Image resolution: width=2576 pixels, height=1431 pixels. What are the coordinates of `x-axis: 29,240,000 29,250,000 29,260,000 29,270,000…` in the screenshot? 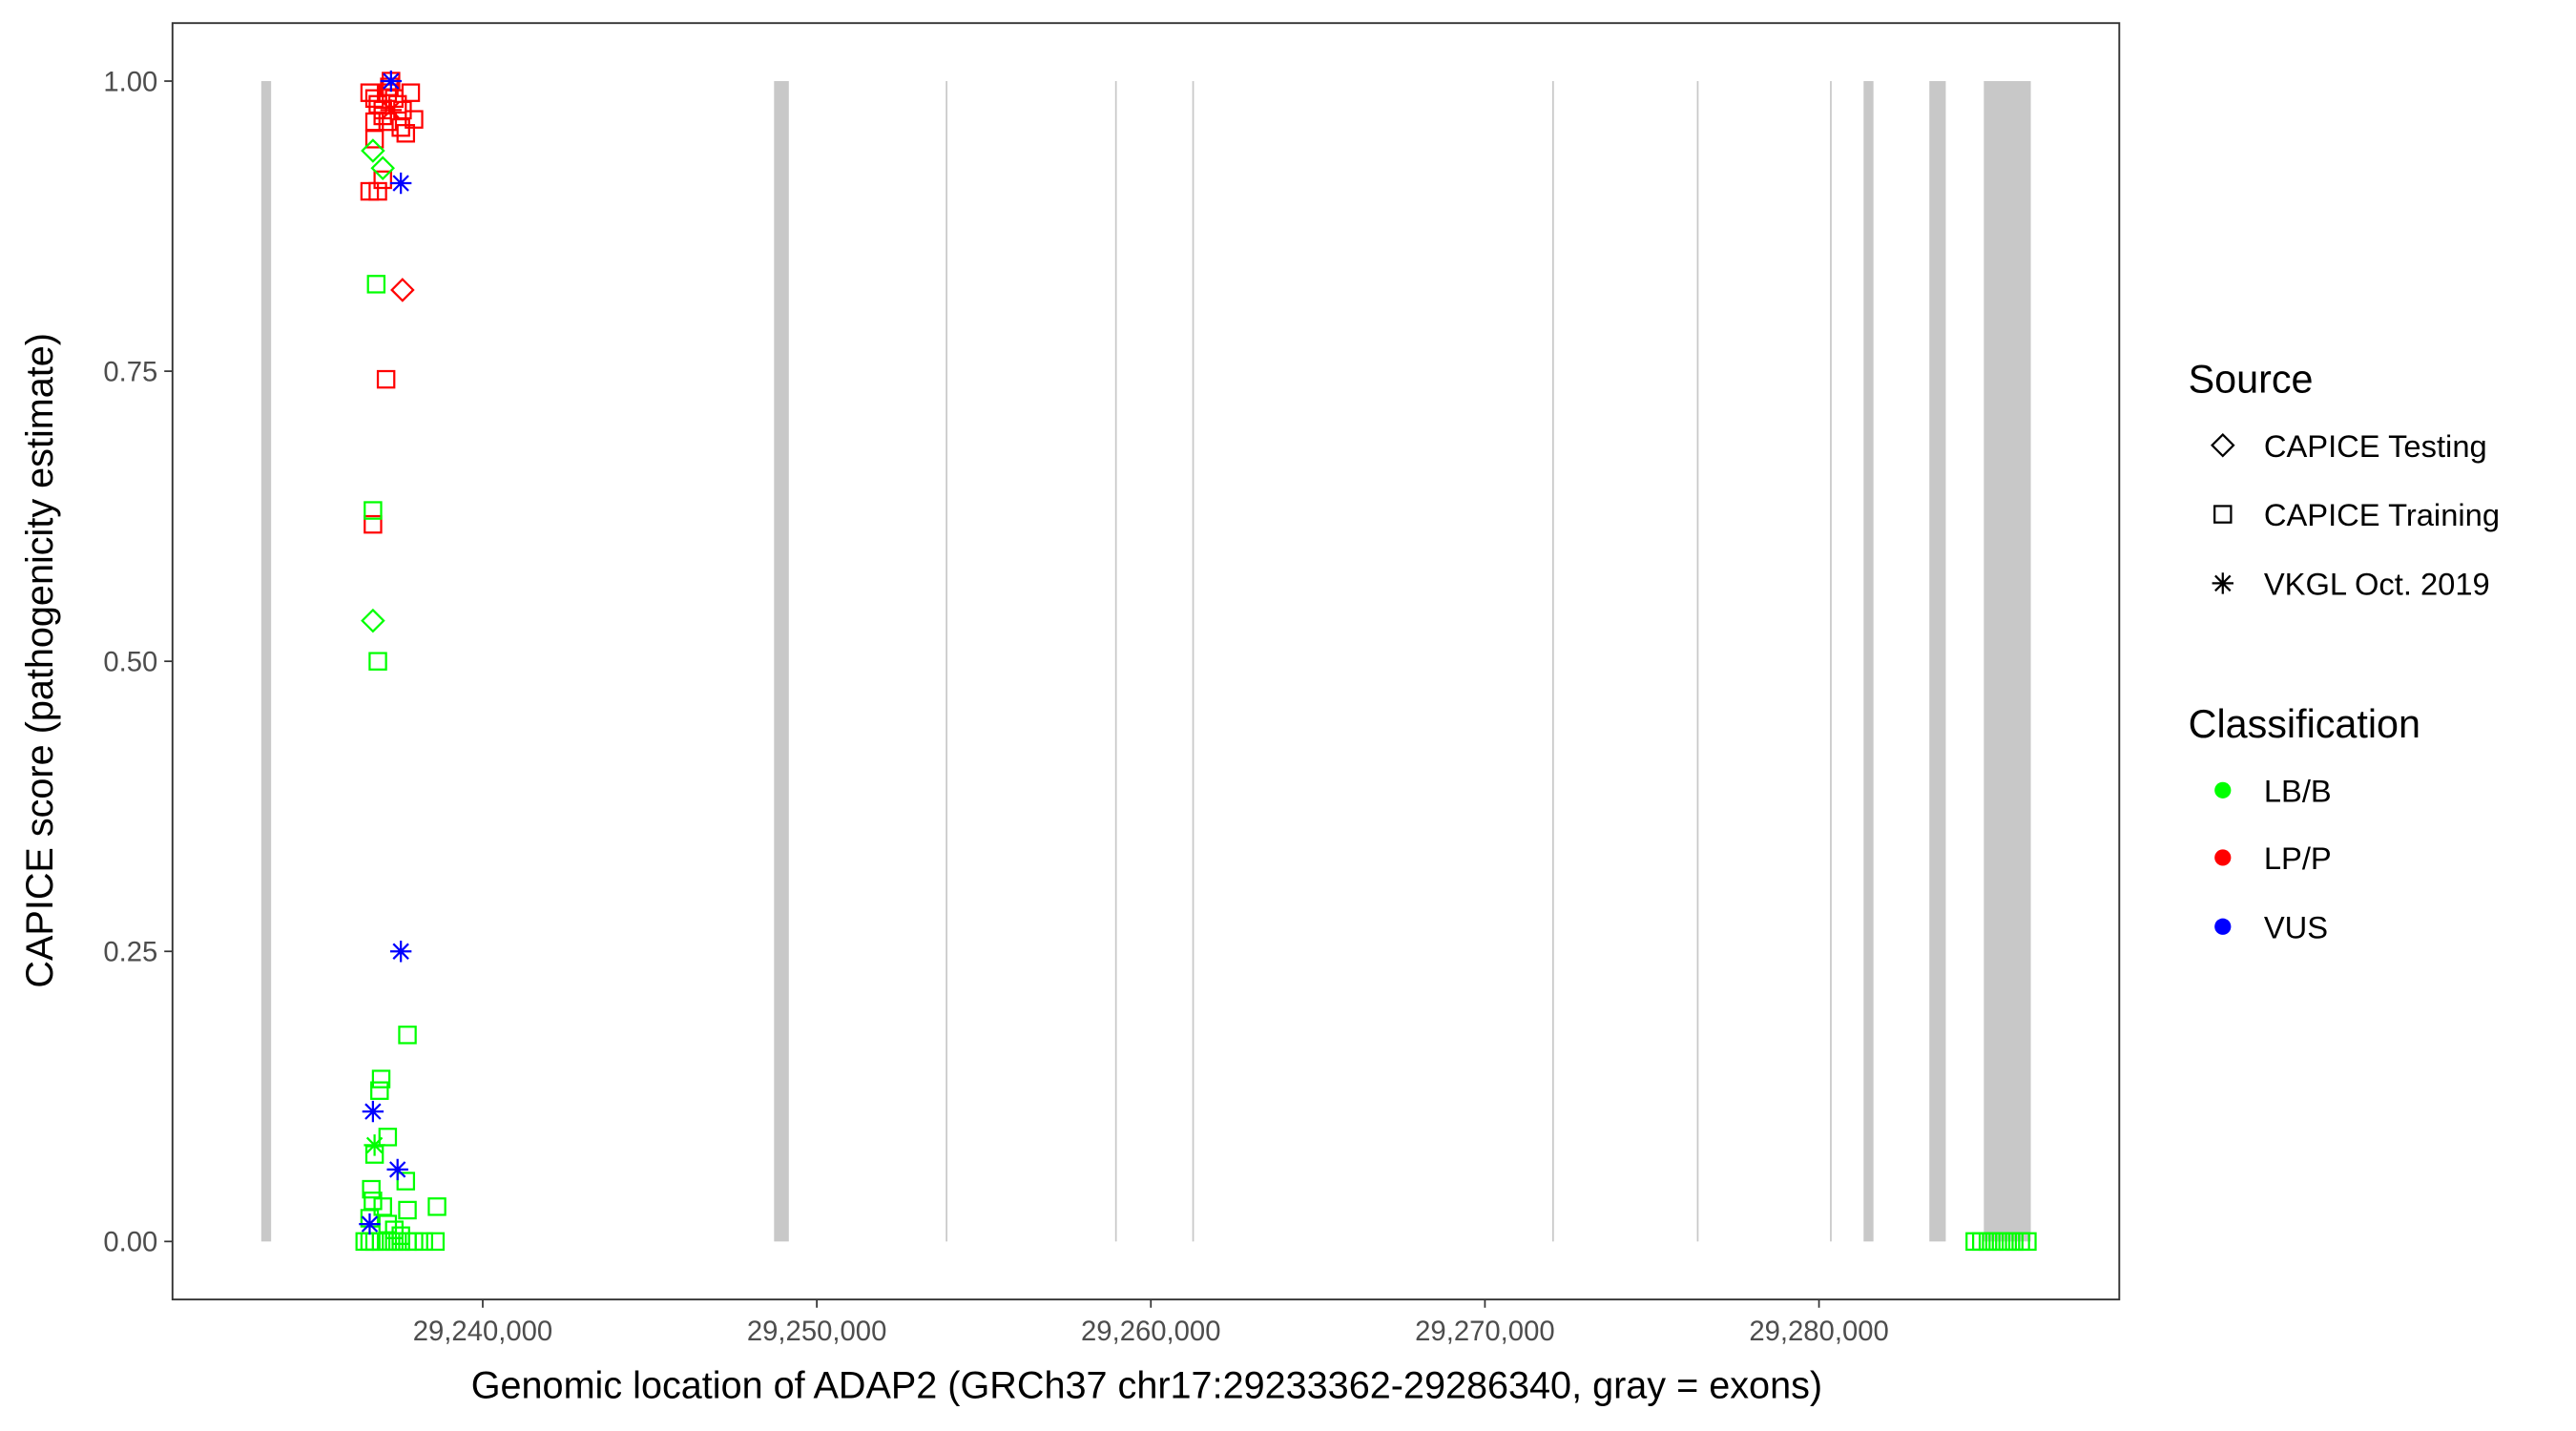 It's located at (1151, 1323).